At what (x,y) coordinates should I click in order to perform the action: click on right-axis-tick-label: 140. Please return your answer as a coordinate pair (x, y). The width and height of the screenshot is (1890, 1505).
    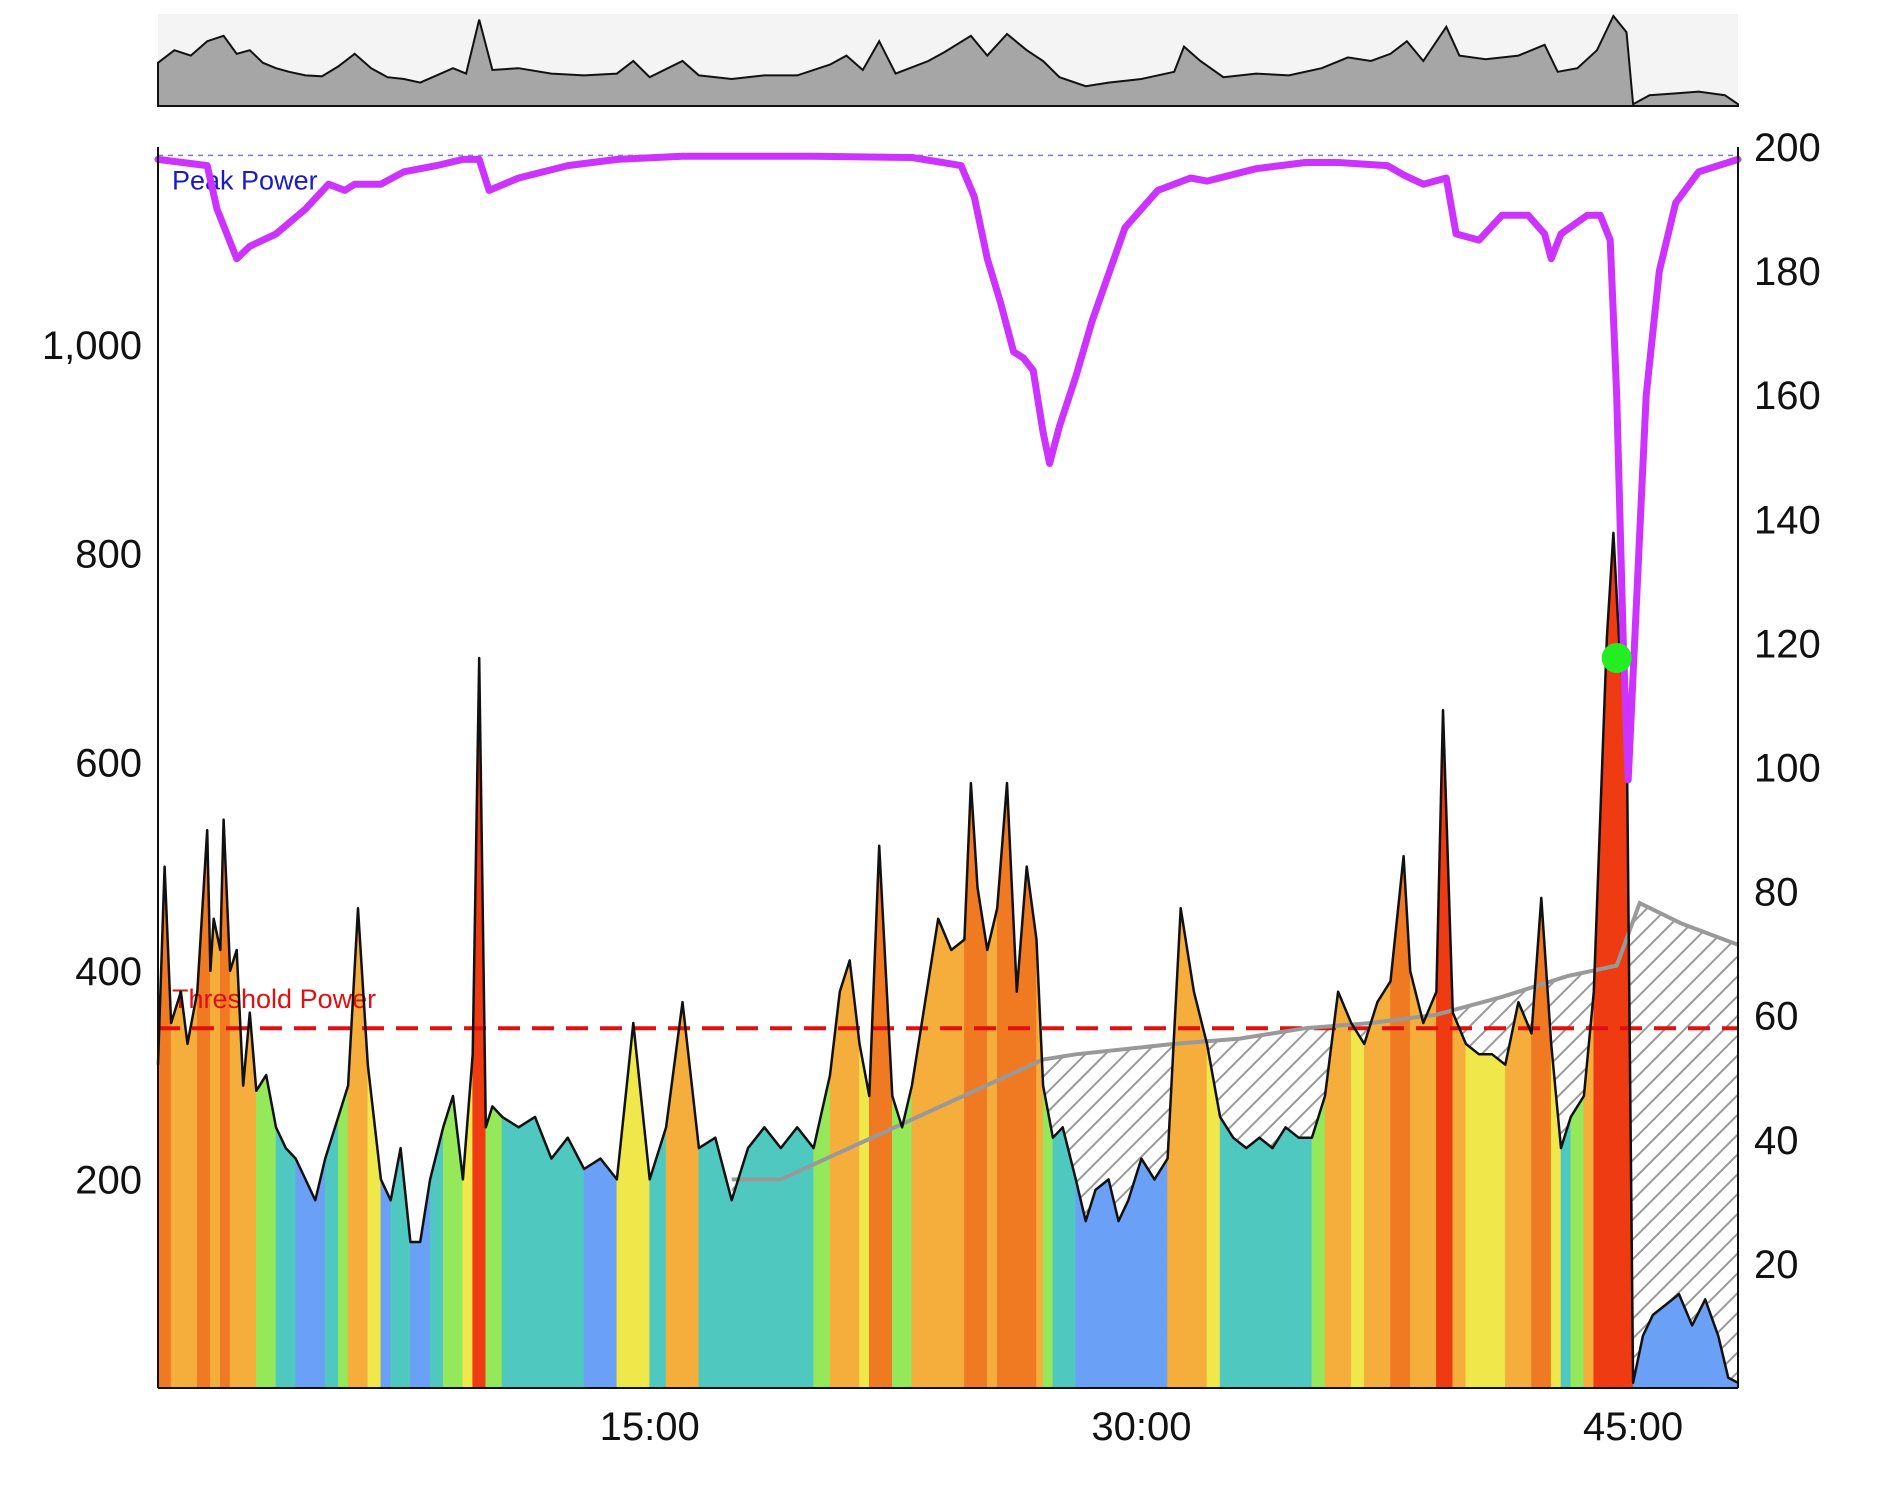
    Looking at the image, I should click on (1787, 520).